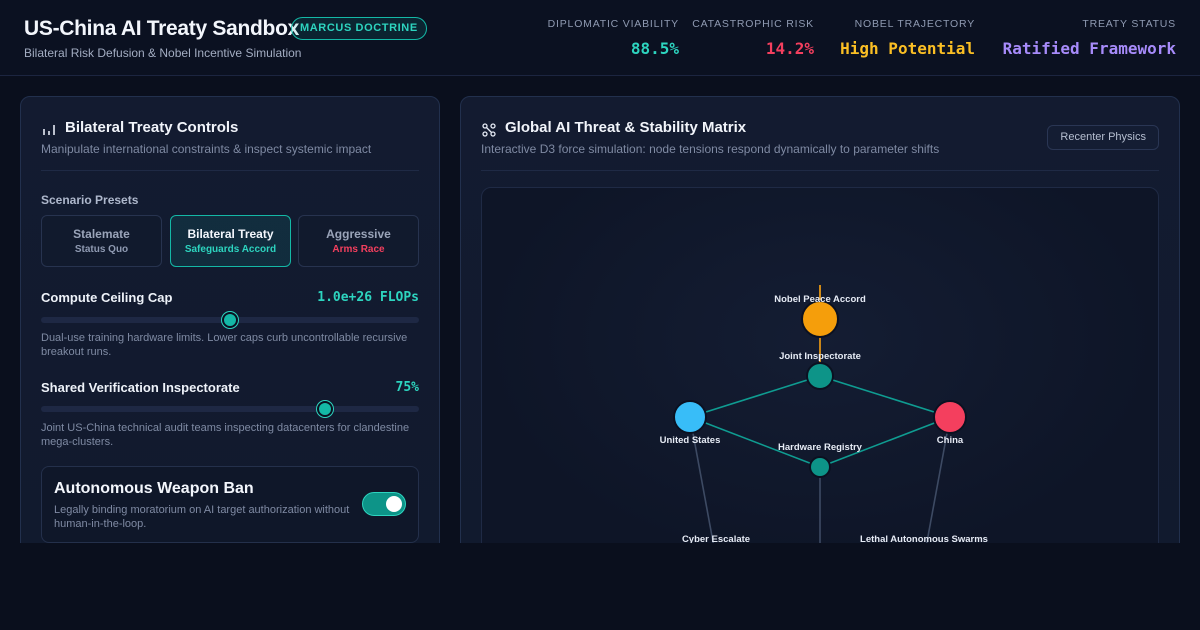  I want to click on graph-node-hw, so click(820, 467).